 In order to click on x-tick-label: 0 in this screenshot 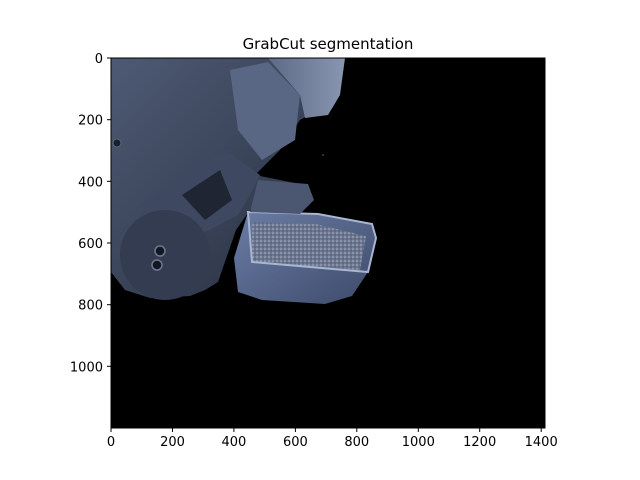, I will do `click(111, 442)`.